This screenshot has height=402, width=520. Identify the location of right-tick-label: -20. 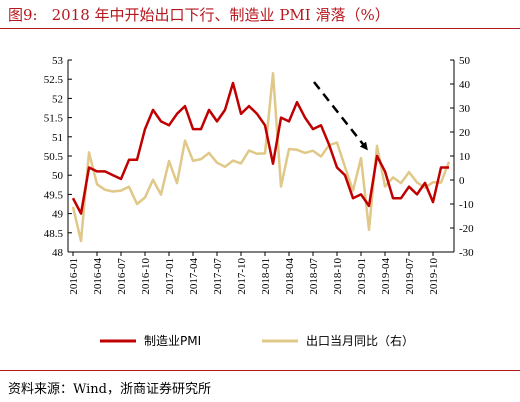
(466, 229).